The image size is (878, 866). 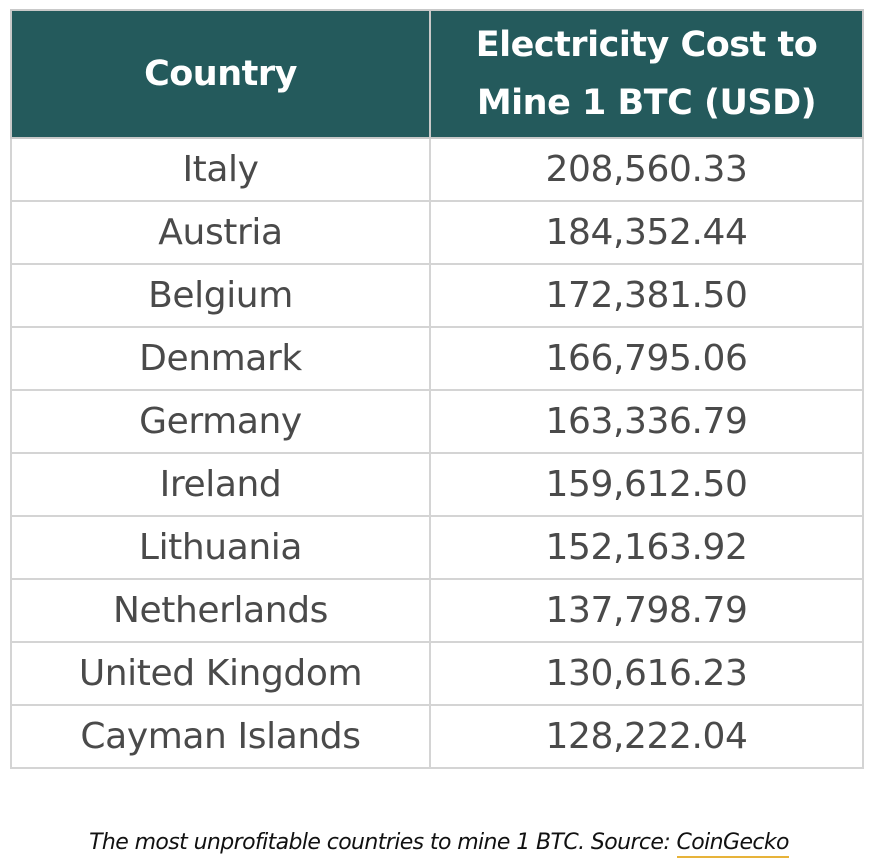 What do you see at coordinates (646, 103) in the screenshot?
I see `header-cost-line2: Mine 1 BTC (USD)` at bounding box center [646, 103].